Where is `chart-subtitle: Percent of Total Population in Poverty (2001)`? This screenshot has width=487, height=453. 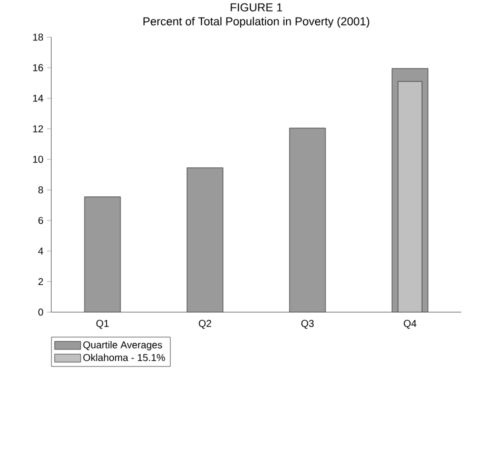
chart-subtitle: Percent of Total Population in Poverty (2001) is located at coordinates (257, 22).